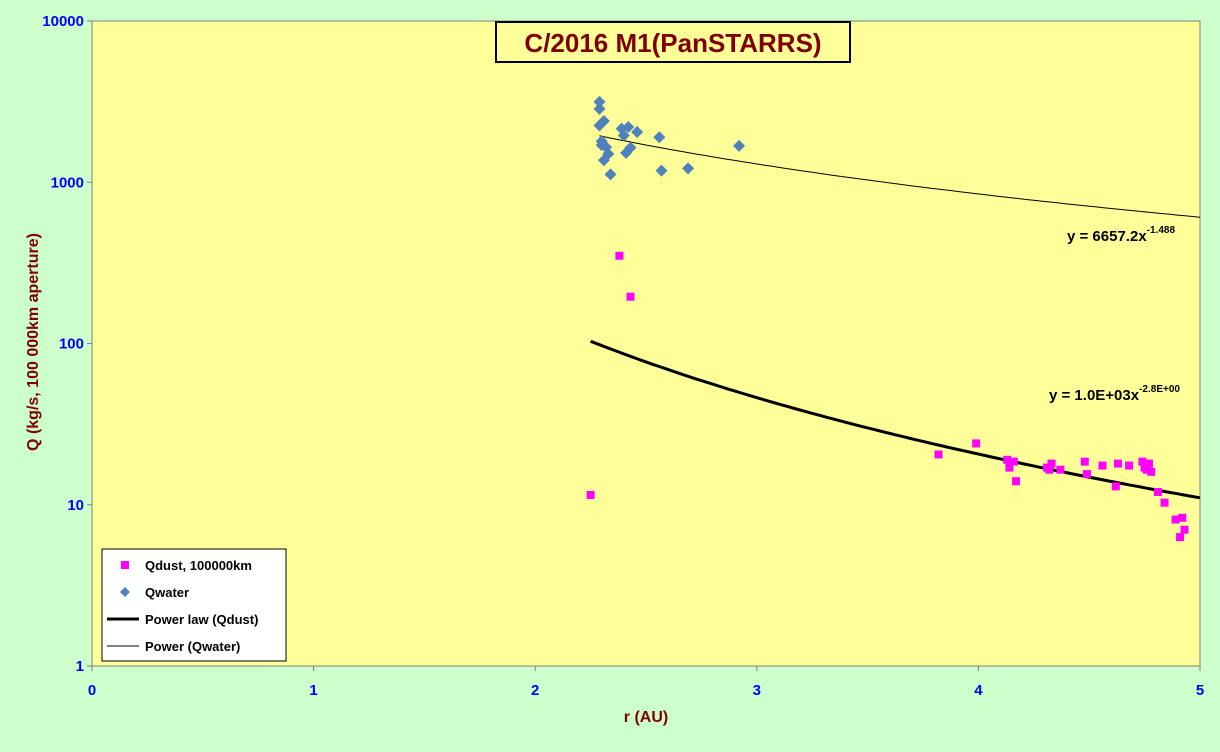 This screenshot has width=1220, height=752. Describe the element at coordinates (92, 690) in the screenshot. I see `x-tick-label: 0` at that location.